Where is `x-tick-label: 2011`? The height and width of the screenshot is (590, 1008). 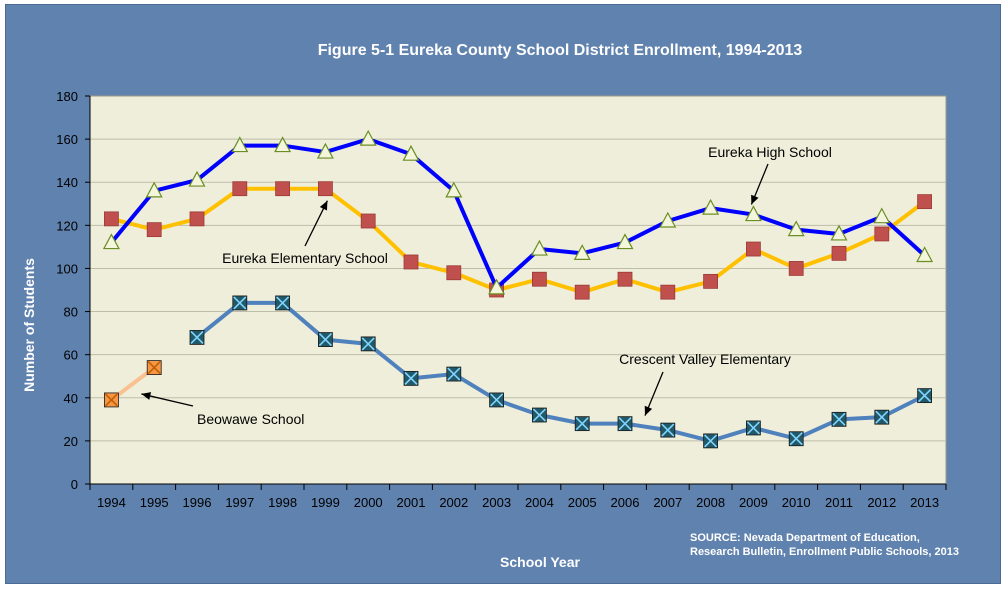 x-tick-label: 2011 is located at coordinates (839, 502).